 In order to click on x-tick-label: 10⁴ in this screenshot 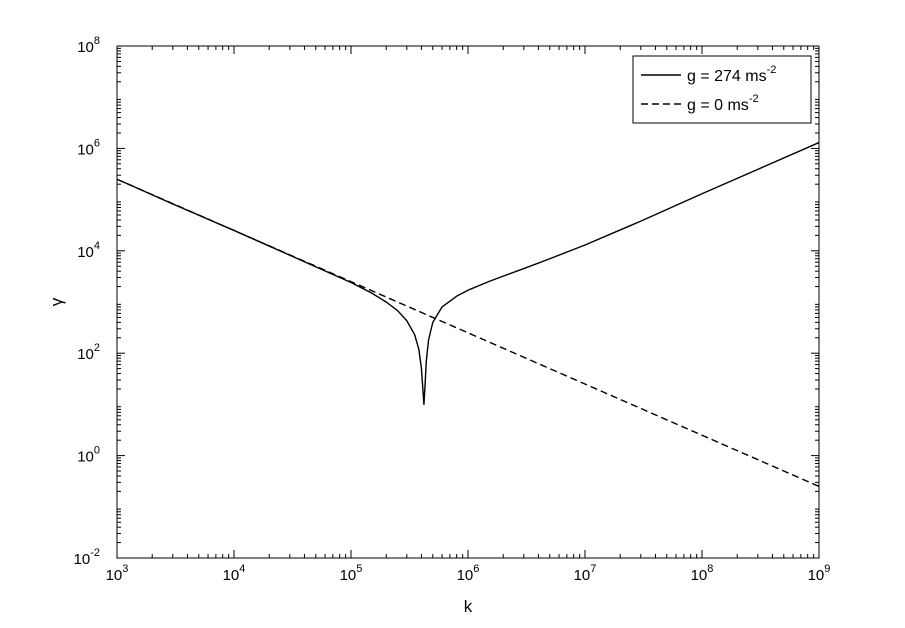, I will do `click(234, 573)`.